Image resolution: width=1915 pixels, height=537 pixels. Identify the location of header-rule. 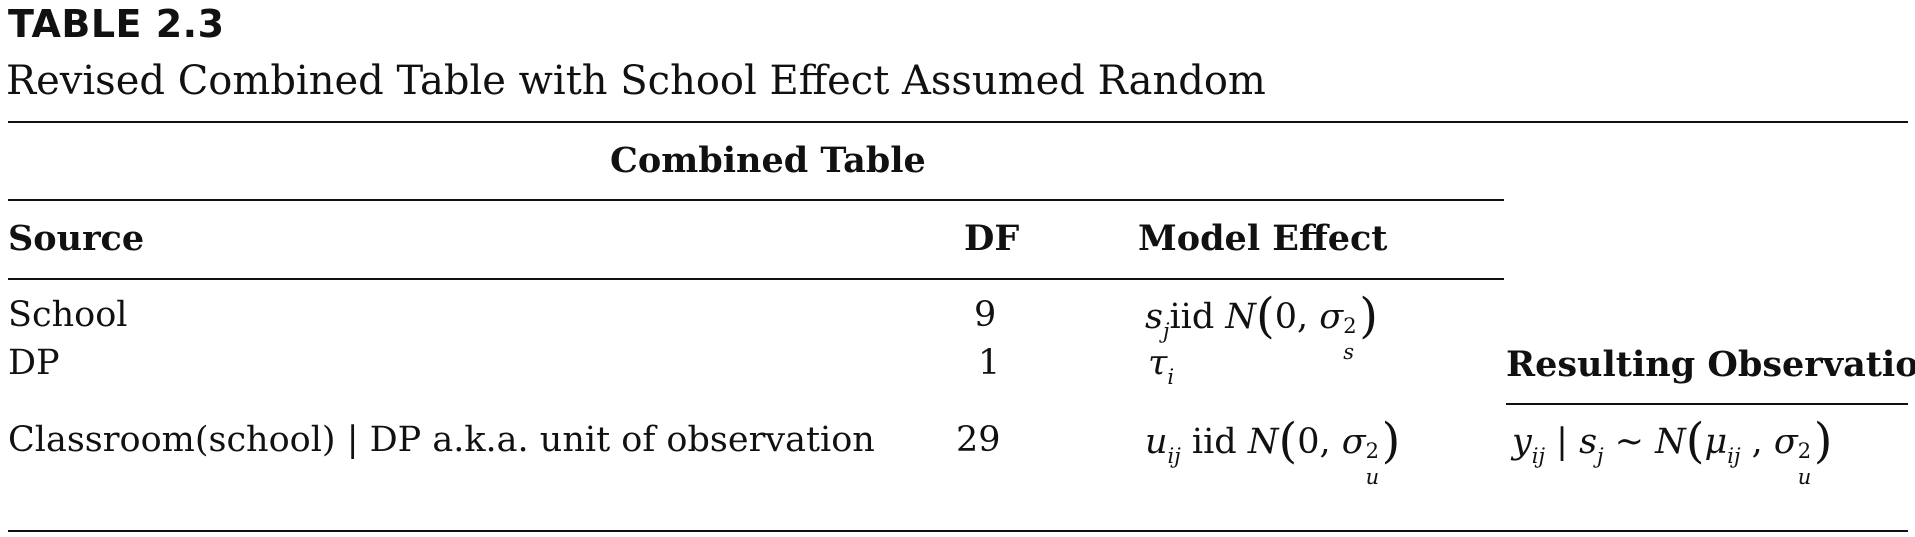
(756, 279).